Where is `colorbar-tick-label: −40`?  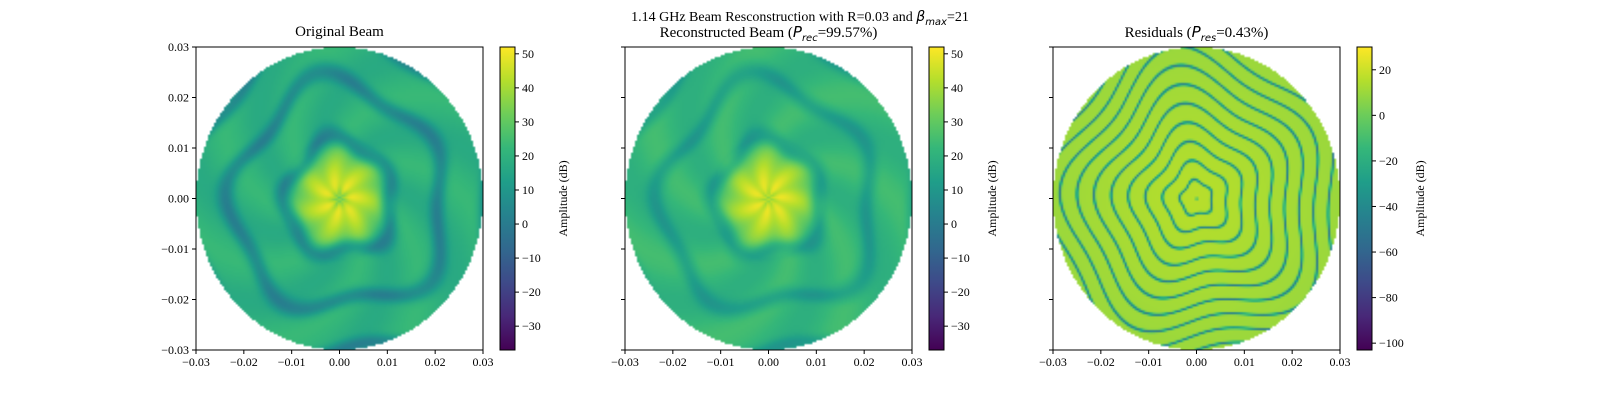 colorbar-tick-label: −40 is located at coordinates (1388, 206).